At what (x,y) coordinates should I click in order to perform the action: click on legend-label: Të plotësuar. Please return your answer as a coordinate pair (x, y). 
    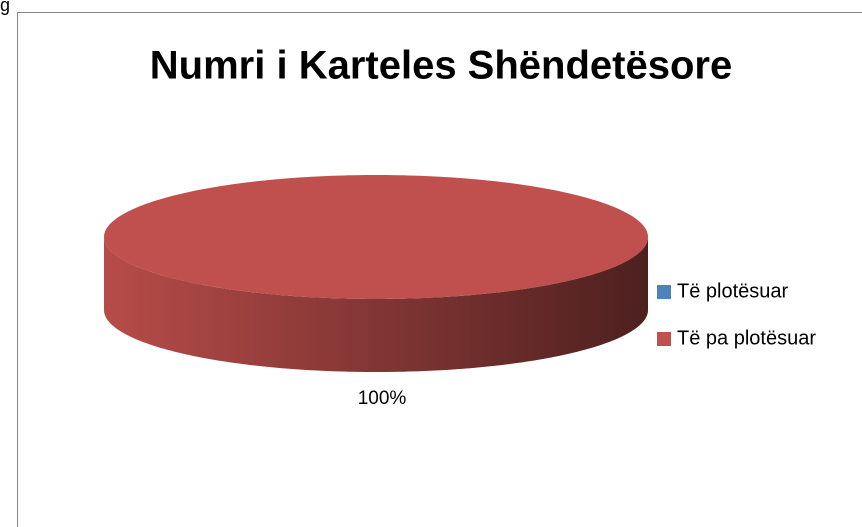
    Looking at the image, I should click on (733, 291).